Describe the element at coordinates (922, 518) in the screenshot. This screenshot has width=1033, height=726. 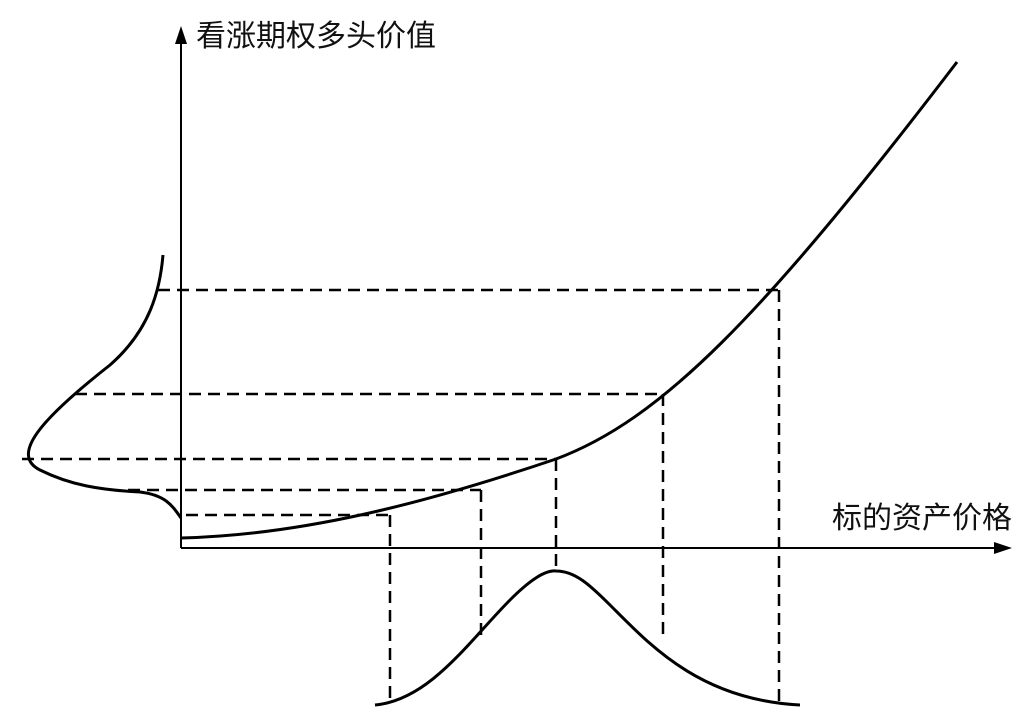
I see `x-axis-label: 标的资产价格` at that location.